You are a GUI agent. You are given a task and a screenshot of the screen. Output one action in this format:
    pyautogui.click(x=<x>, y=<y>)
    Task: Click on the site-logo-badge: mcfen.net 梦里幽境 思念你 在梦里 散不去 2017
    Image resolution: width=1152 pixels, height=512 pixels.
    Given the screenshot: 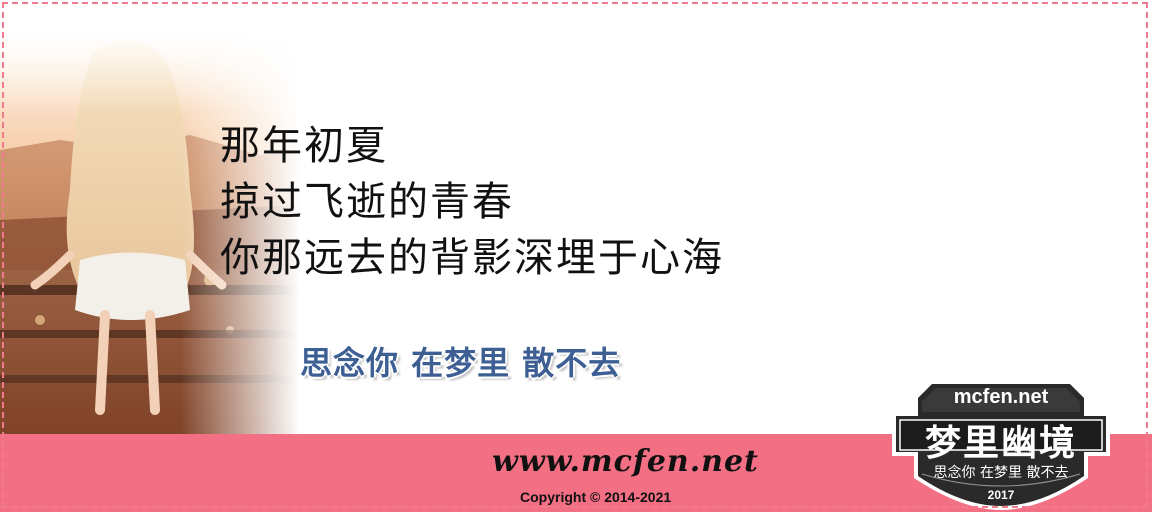 What is the action you would take?
    pyautogui.click(x=1001, y=445)
    